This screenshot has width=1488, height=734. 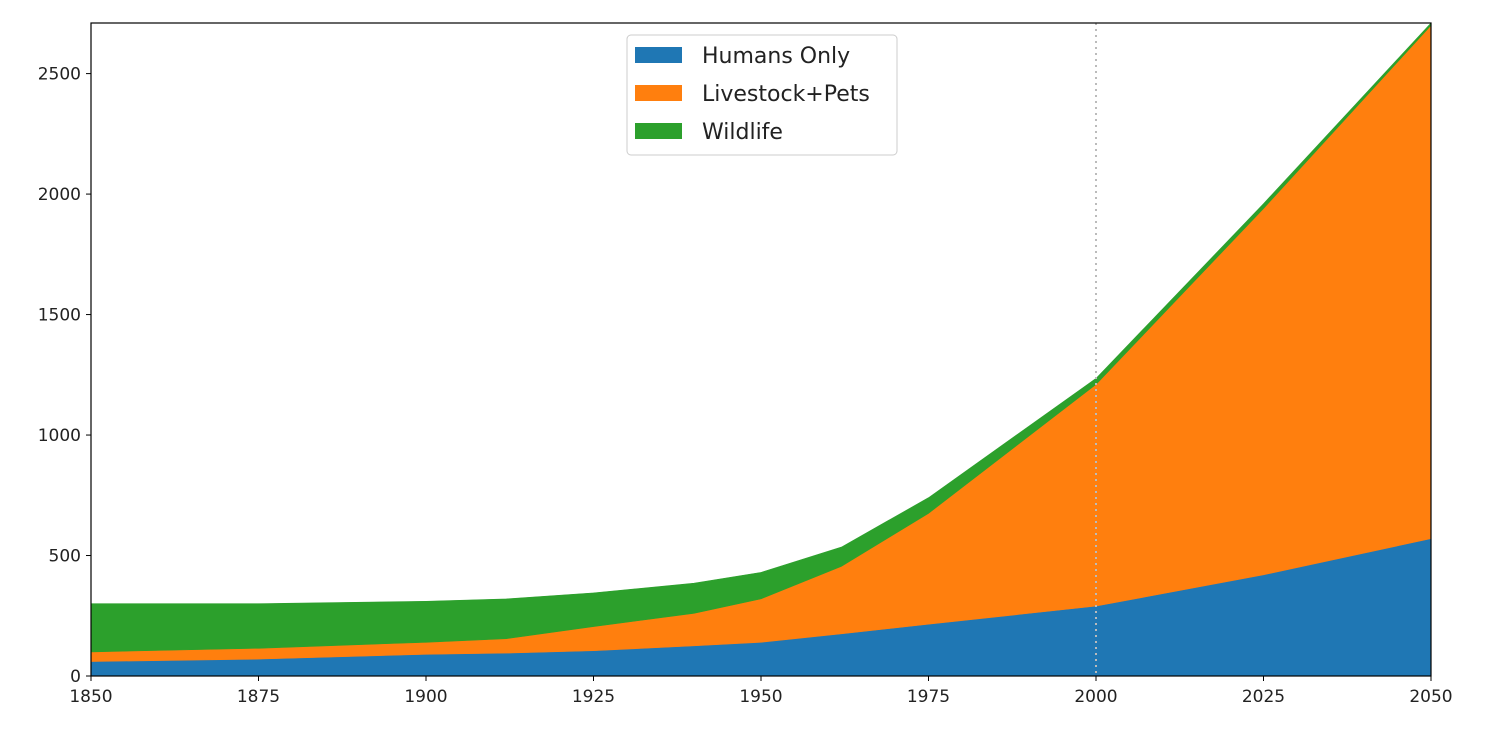 I want to click on x-tick-label: 1950, so click(x=760, y=697).